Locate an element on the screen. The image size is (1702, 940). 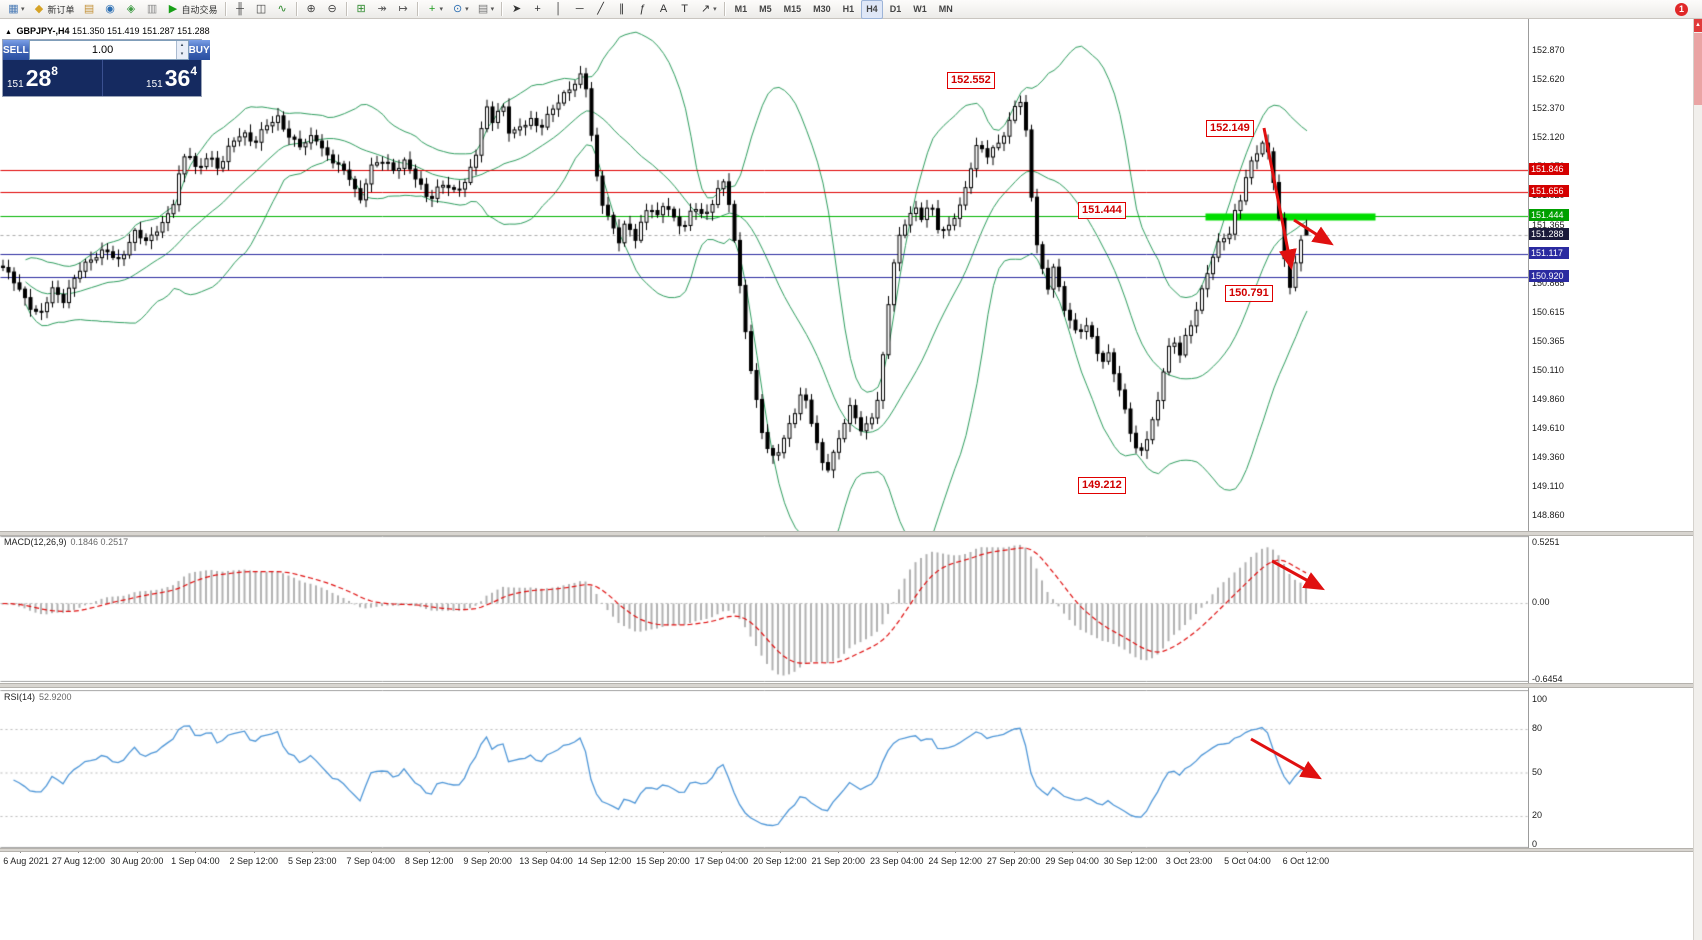
trade-widget-controls: SELL ▴ ▾ BUY is located at coordinates (106, 50).